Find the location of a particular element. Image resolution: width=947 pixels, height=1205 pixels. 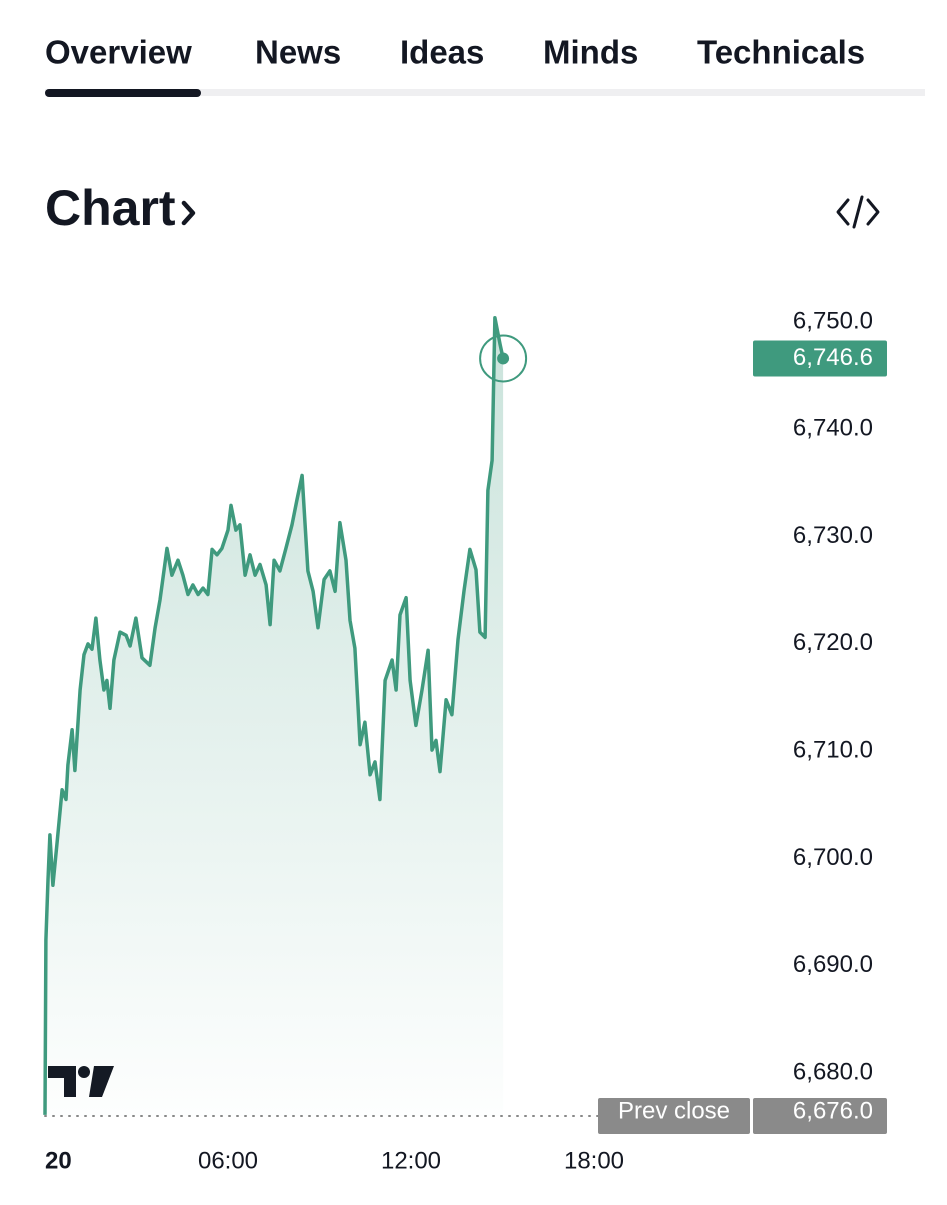

tab: Overview is located at coordinates (118, 52).